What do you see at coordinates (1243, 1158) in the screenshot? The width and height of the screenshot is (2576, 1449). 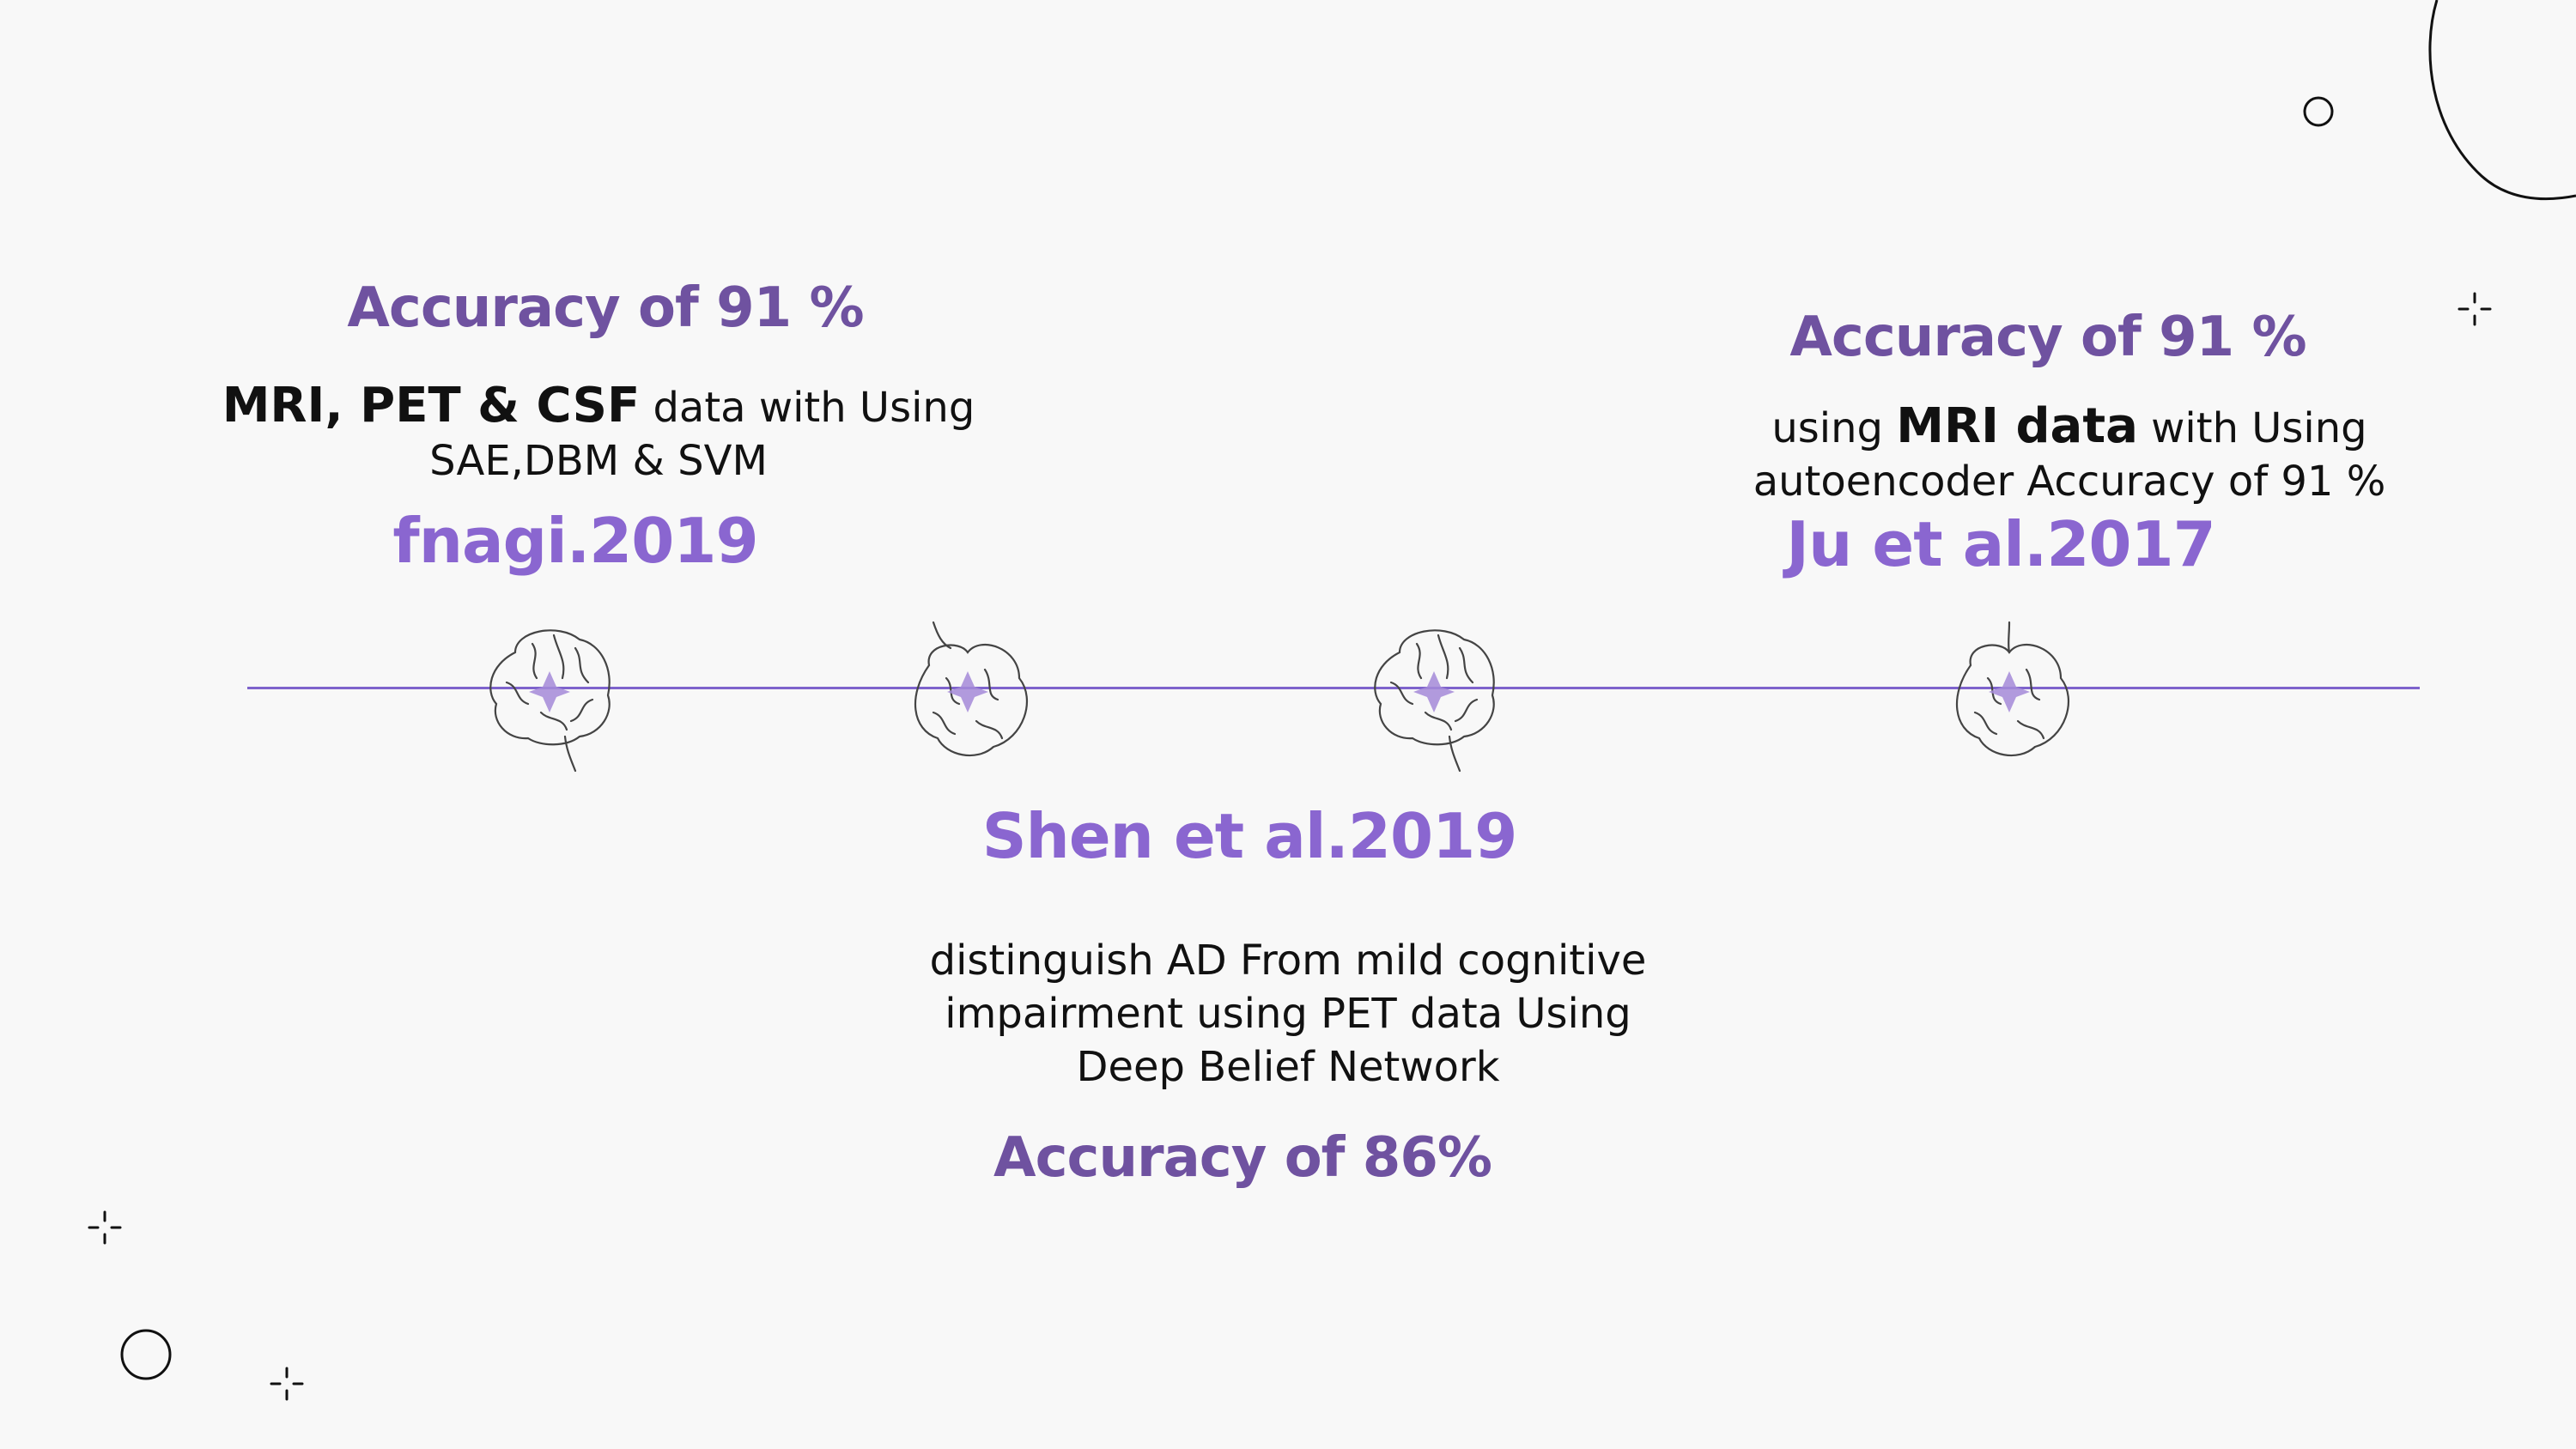 I see `entry-2-accuracy: Accuracy of 86%` at bounding box center [1243, 1158].